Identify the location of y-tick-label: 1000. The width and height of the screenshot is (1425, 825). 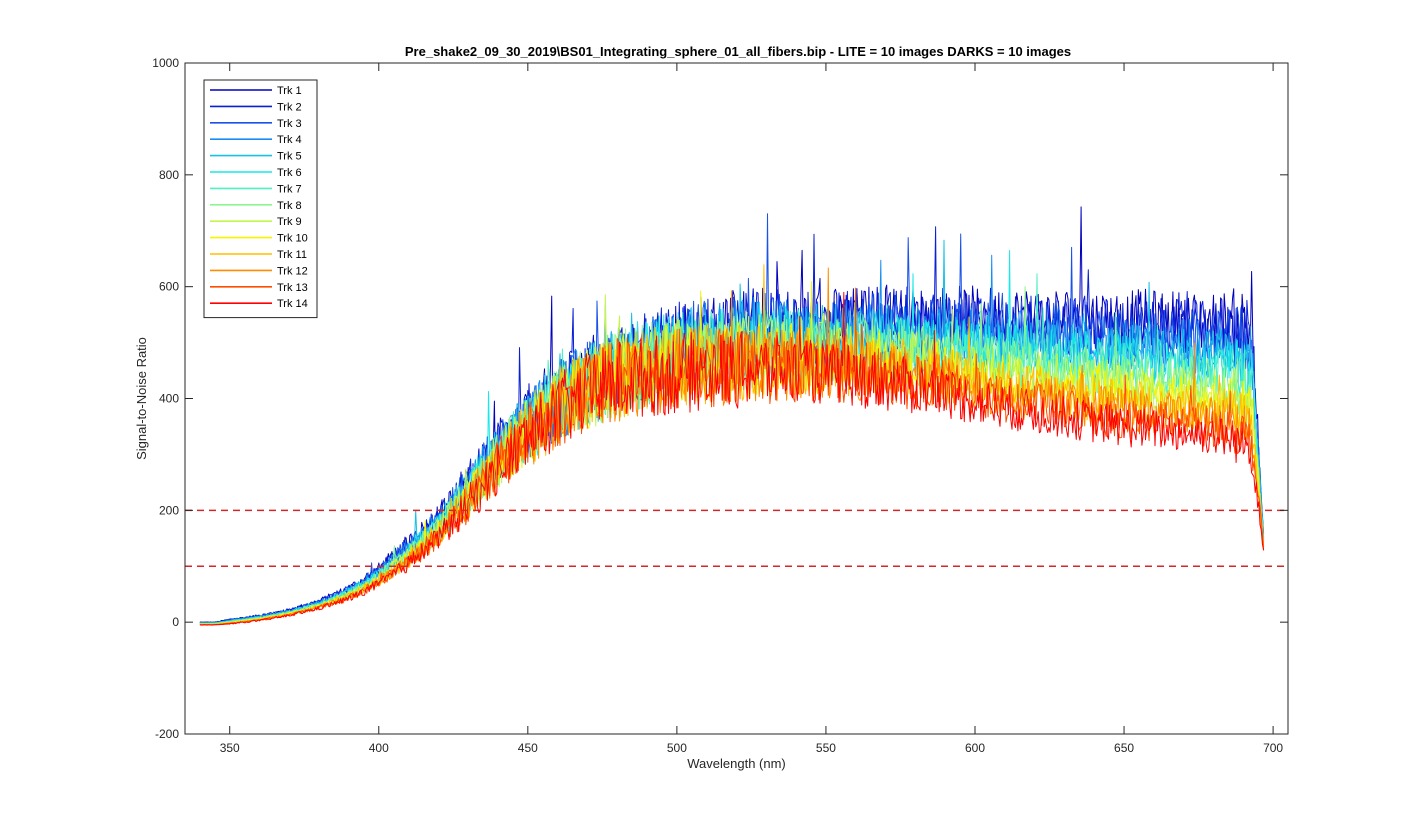
(165, 63).